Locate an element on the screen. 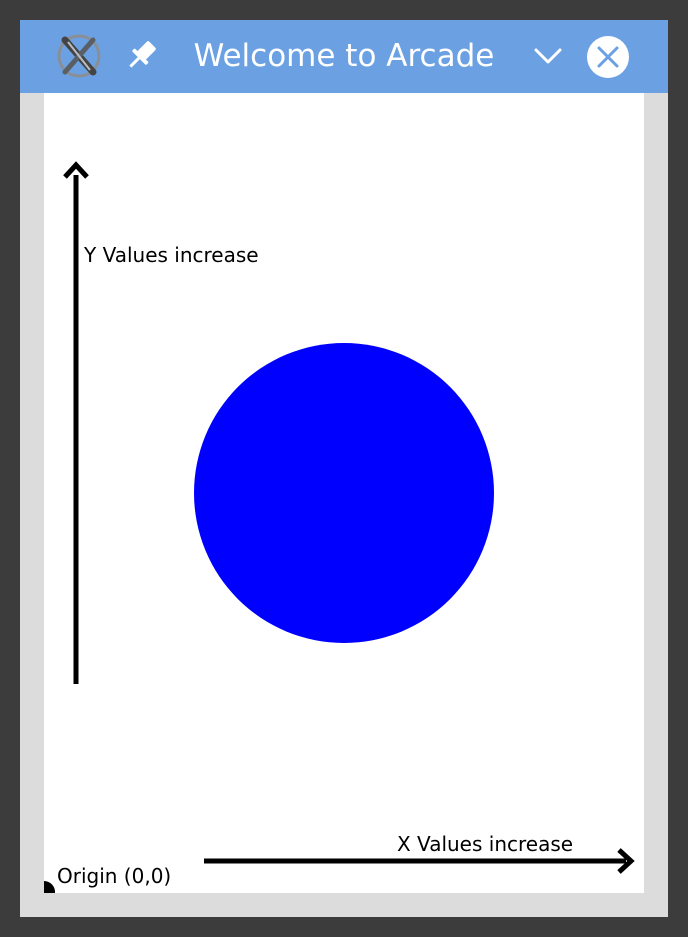 This screenshot has height=937, width=688. x-logo-icon is located at coordinates (79, 56).